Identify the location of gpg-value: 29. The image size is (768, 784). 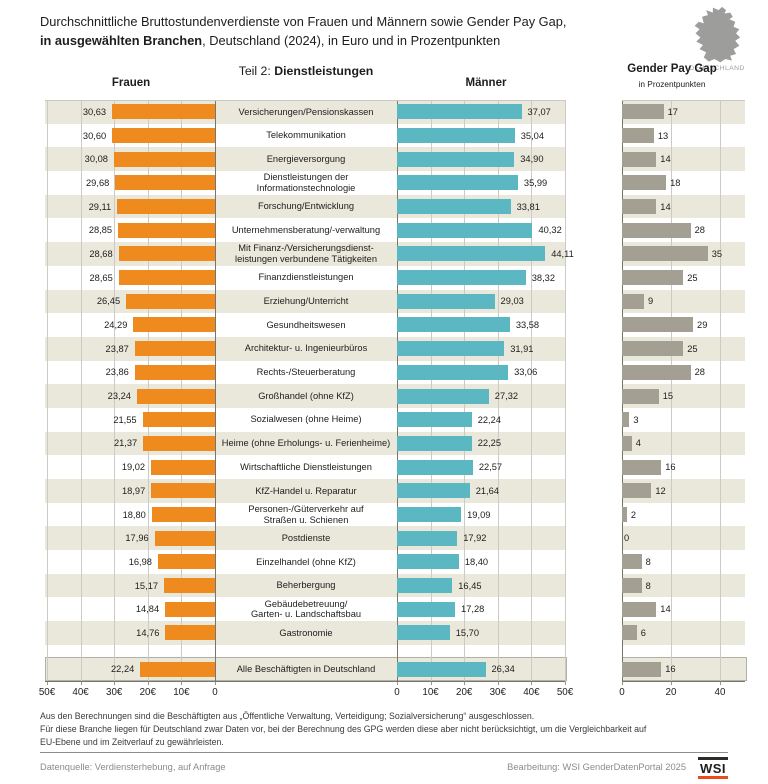
(702, 325).